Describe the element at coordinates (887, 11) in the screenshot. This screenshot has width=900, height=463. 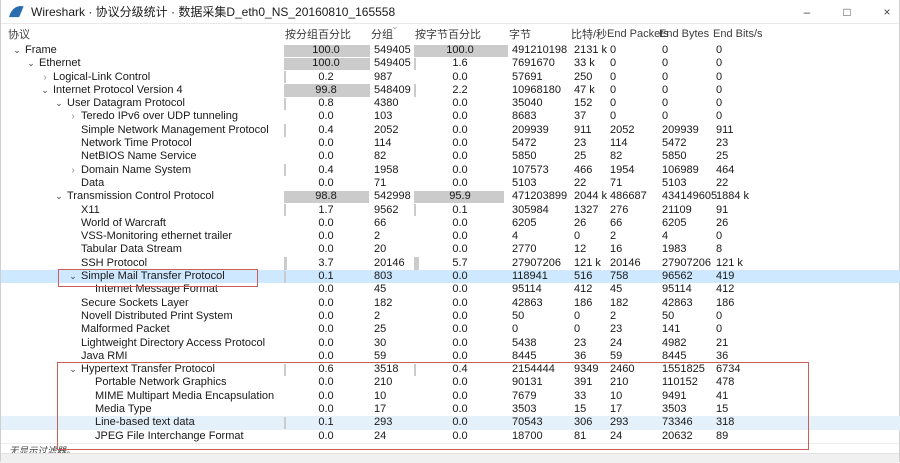
I see `close-button: ×` at that location.